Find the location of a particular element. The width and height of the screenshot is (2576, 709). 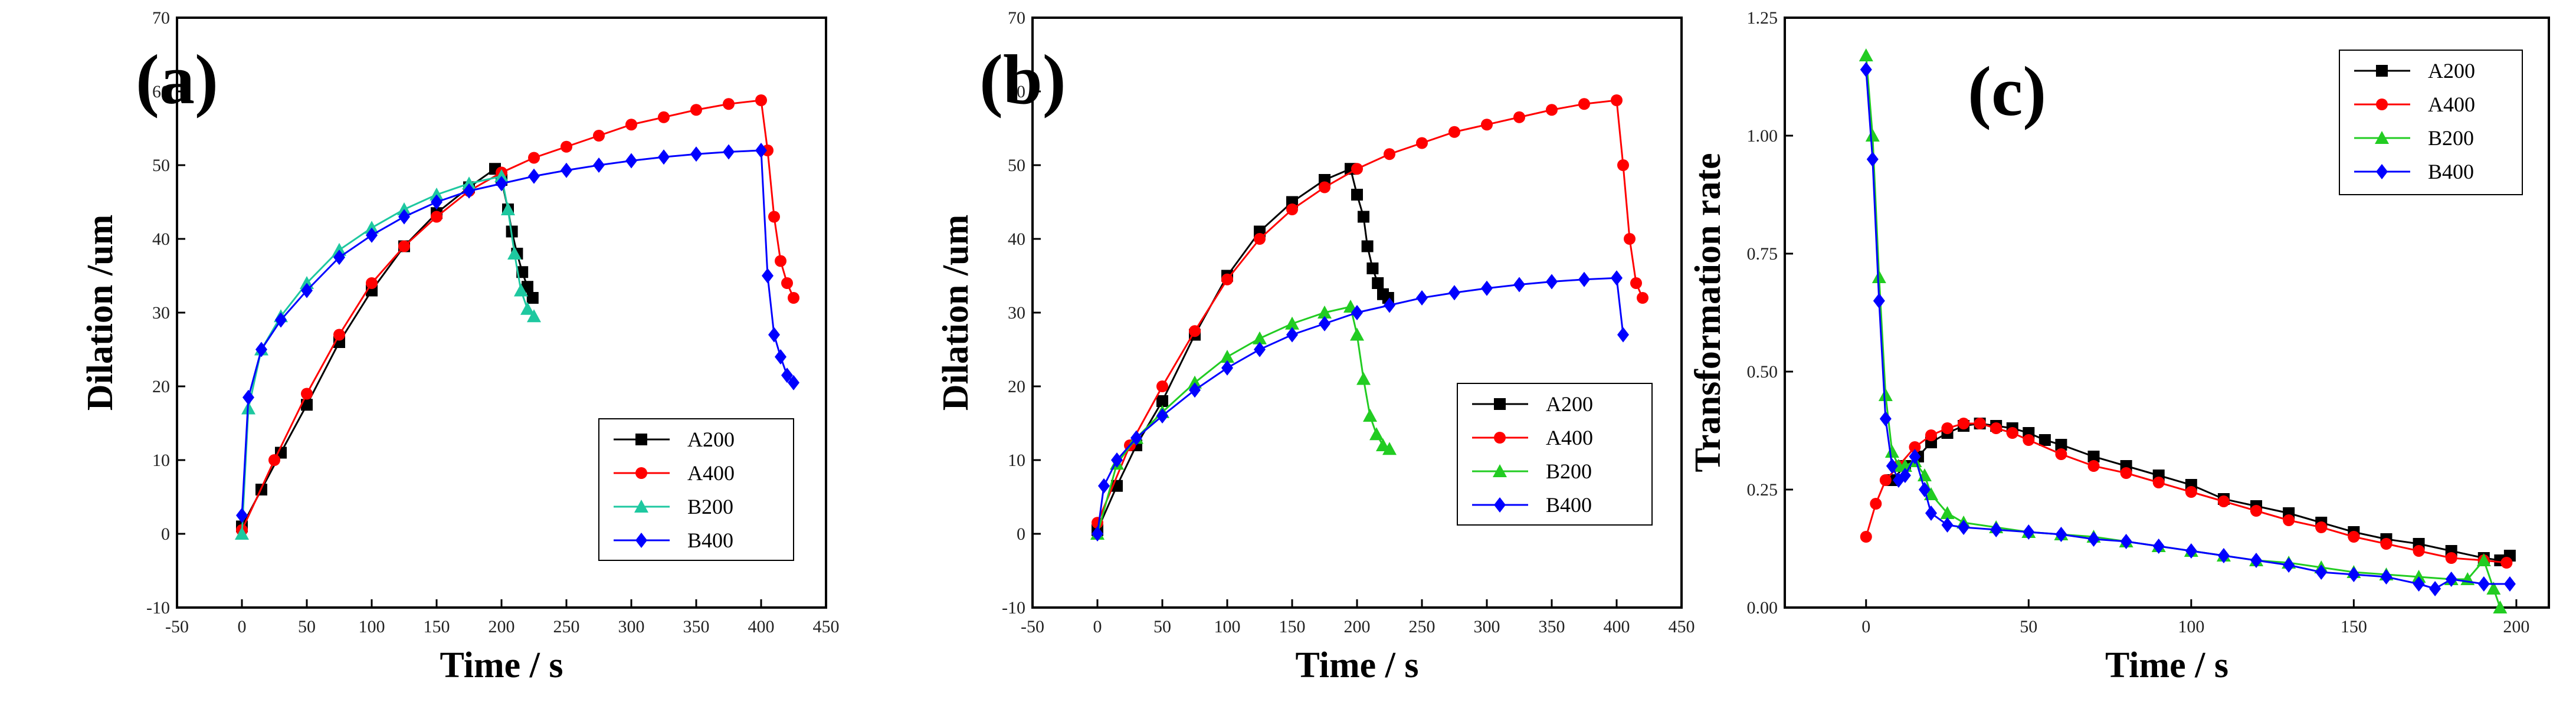

x-tick-label: 0 is located at coordinates (1097, 627).